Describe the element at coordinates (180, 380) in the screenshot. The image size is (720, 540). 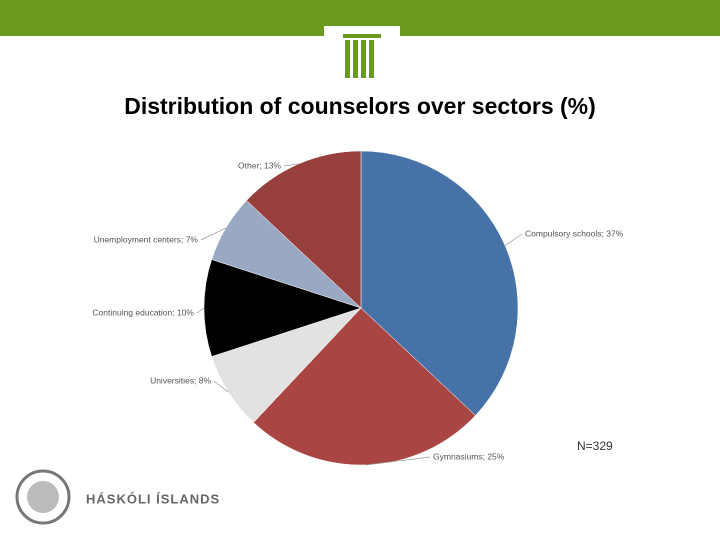
I see `data-label: Universities; 8%` at that location.